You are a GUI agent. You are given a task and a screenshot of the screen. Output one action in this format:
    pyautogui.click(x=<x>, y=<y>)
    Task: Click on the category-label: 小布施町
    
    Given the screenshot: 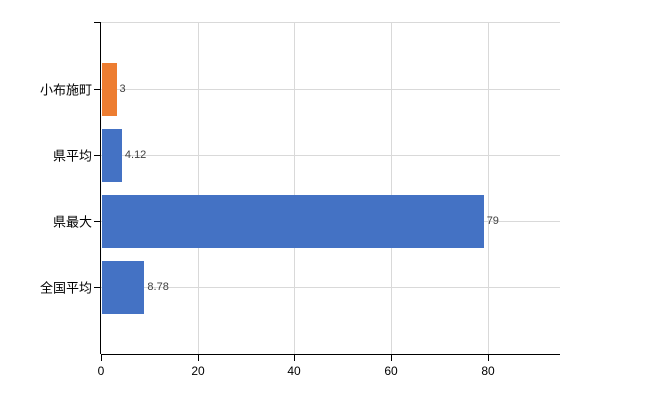 What is the action you would take?
    pyautogui.click(x=65, y=90)
    